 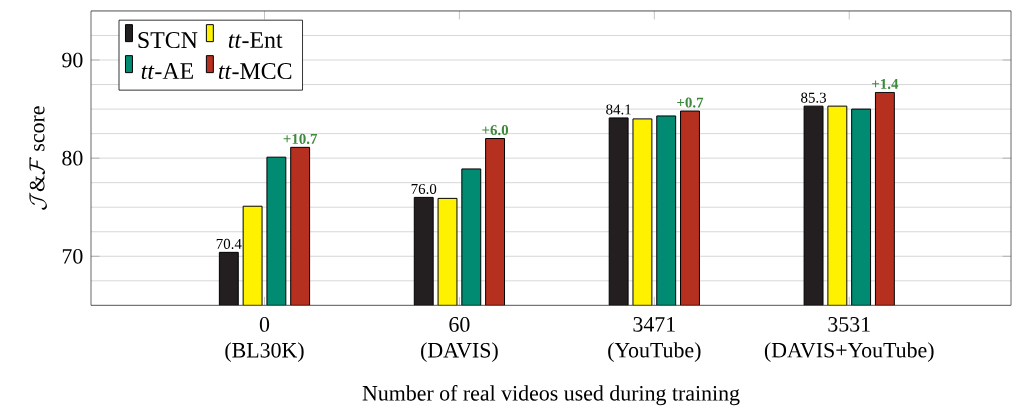 What do you see at coordinates (229, 244) in the screenshot?
I see `data-label: 70.4` at bounding box center [229, 244].